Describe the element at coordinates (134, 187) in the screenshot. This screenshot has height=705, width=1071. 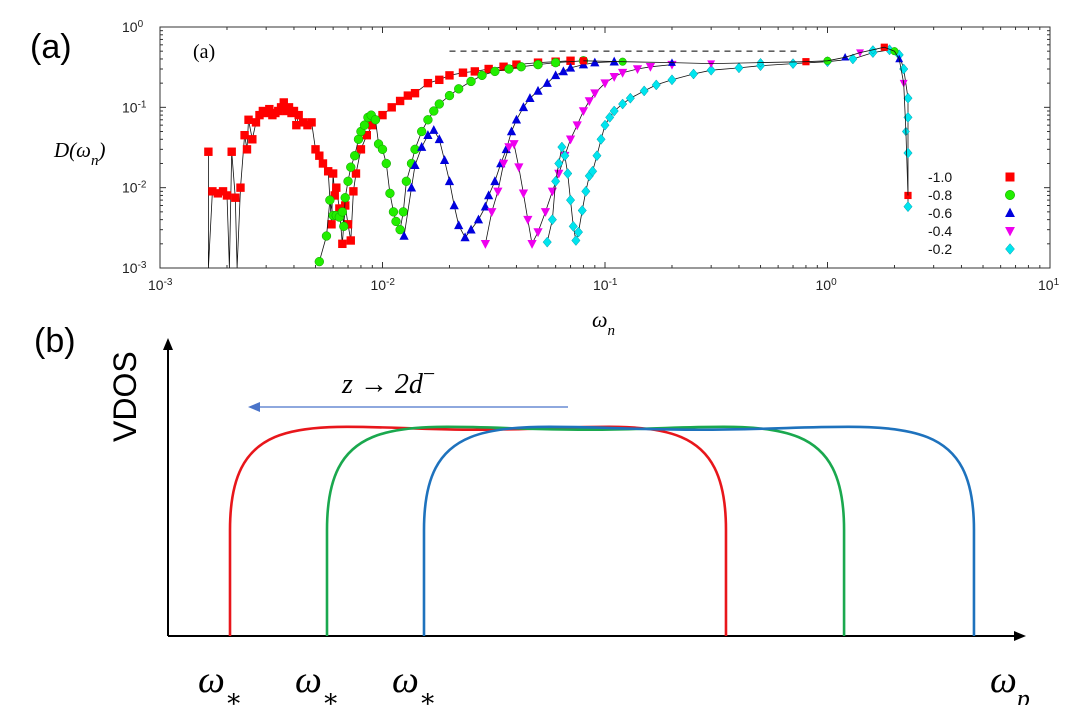
I see `y-tick-label: 10⁻²` at that location.